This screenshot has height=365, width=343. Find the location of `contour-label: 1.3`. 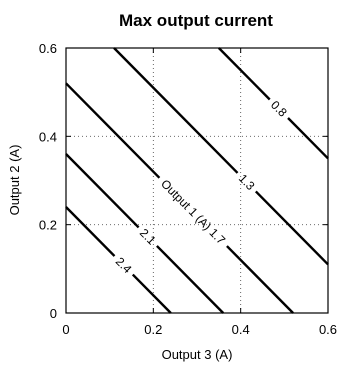

contour-label: 1.3 is located at coordinates (247, 182).